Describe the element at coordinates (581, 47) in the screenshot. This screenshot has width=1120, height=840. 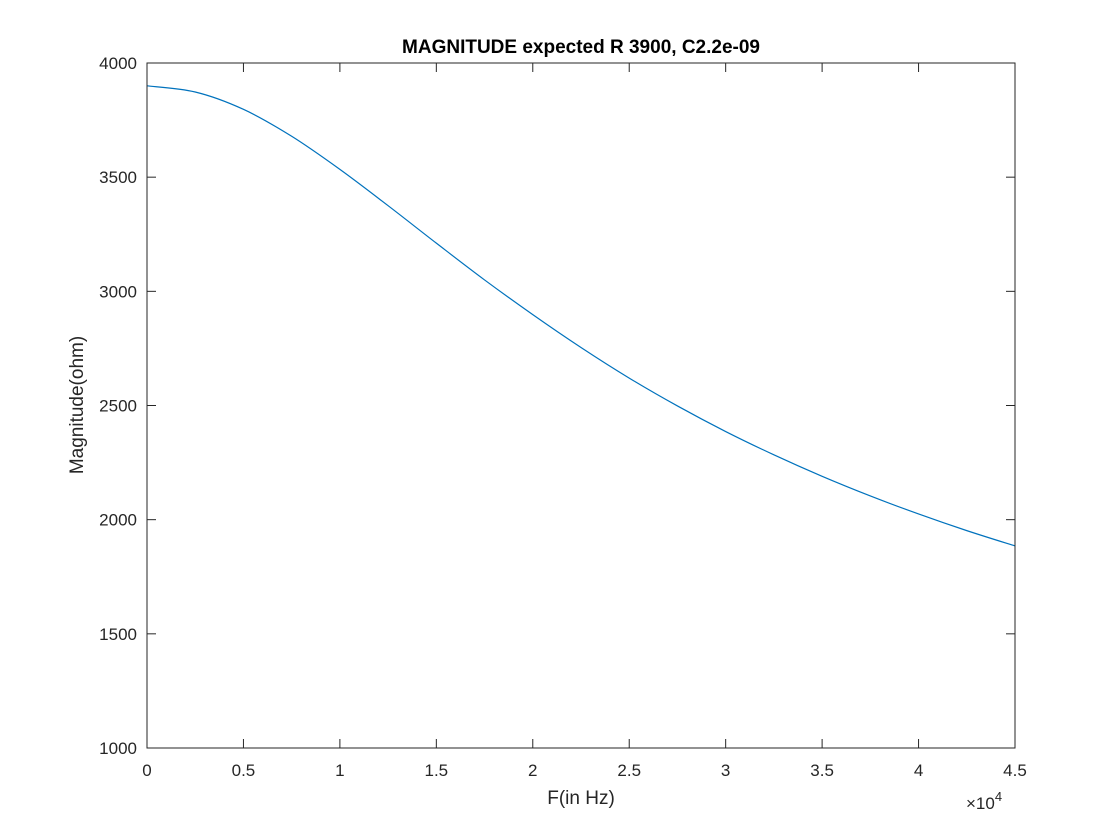
I see `chart-title: MAGNITUDE expected R 3900, C2.2e-09` at that location.